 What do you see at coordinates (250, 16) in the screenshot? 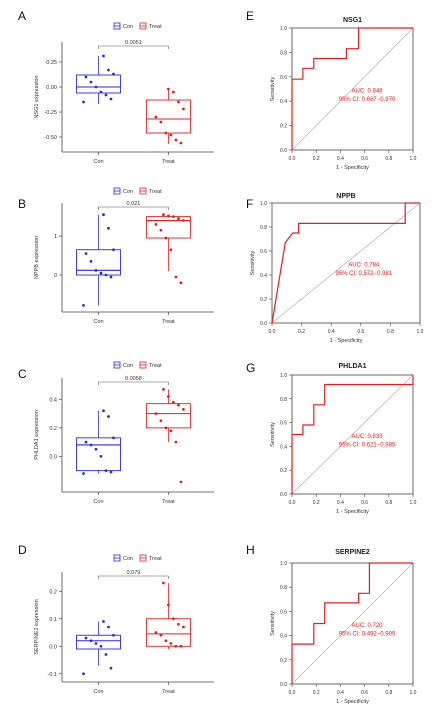
I see `panel-label: E` at bounding box center [250, 16].